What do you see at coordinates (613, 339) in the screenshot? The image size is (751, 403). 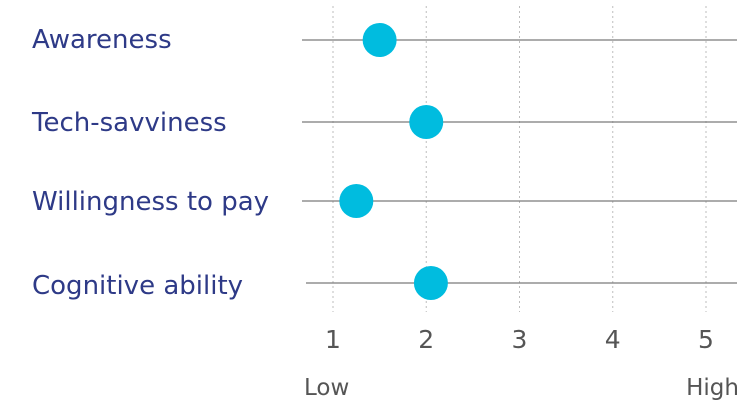 I see `x-tick-label-4: 4` at bounding box center [613, 339].